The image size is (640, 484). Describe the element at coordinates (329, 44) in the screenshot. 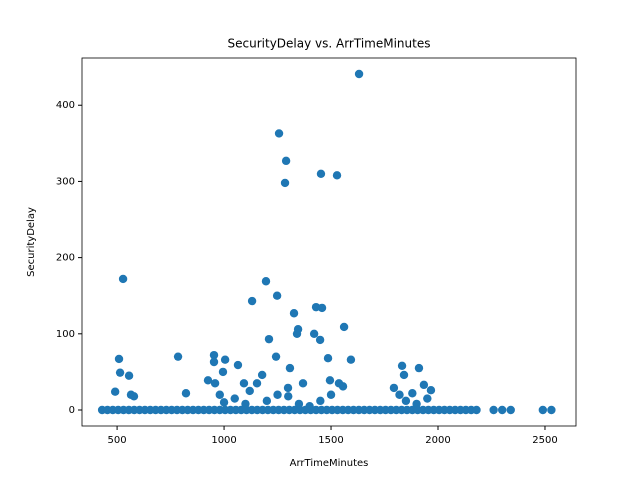

I see `chart-title: SecurityDelay vs. ArrTimeMinutes` at that location.